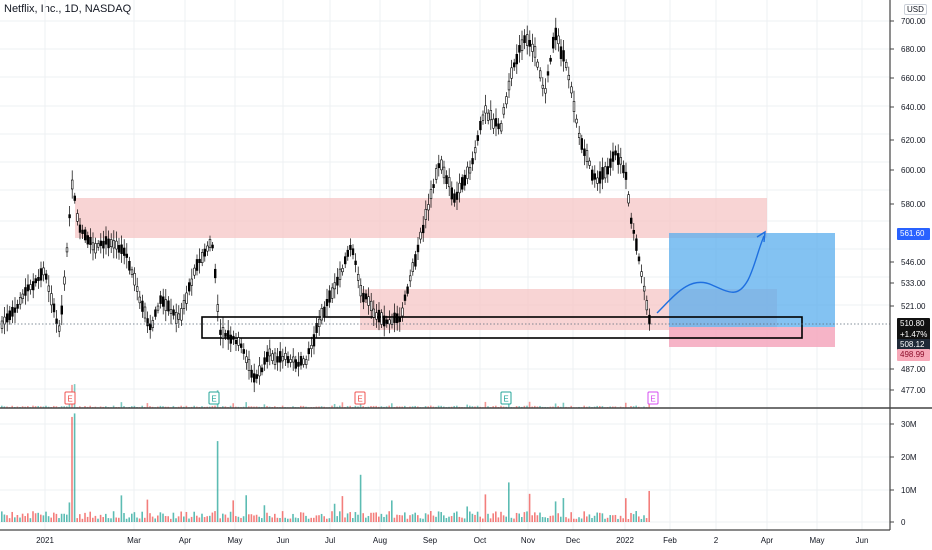  I want to click on target-zone, so click(752, 280).